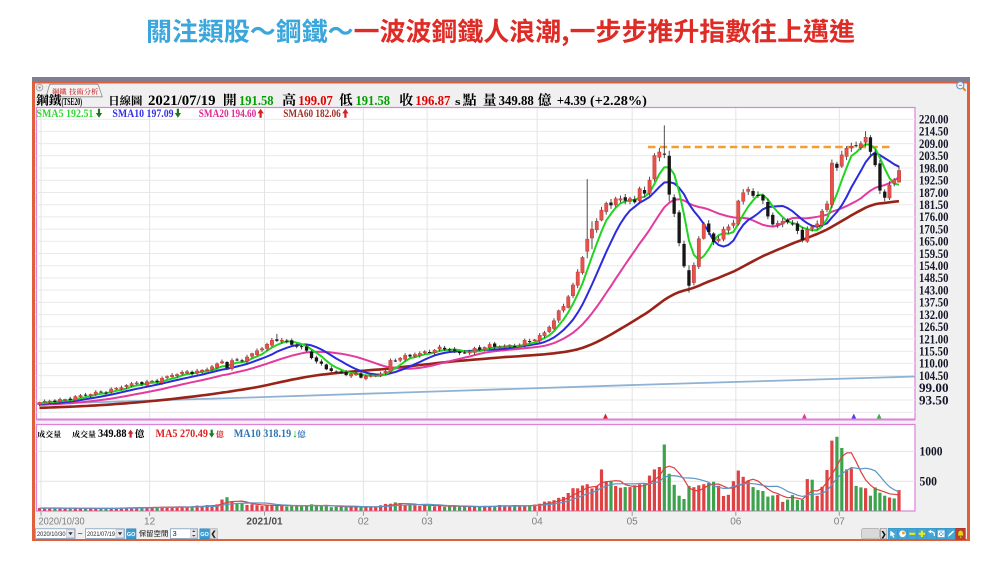  Describe the element at coordinates (432, 101) in the screenshot. I see `svg-text: 196.87` at that location.